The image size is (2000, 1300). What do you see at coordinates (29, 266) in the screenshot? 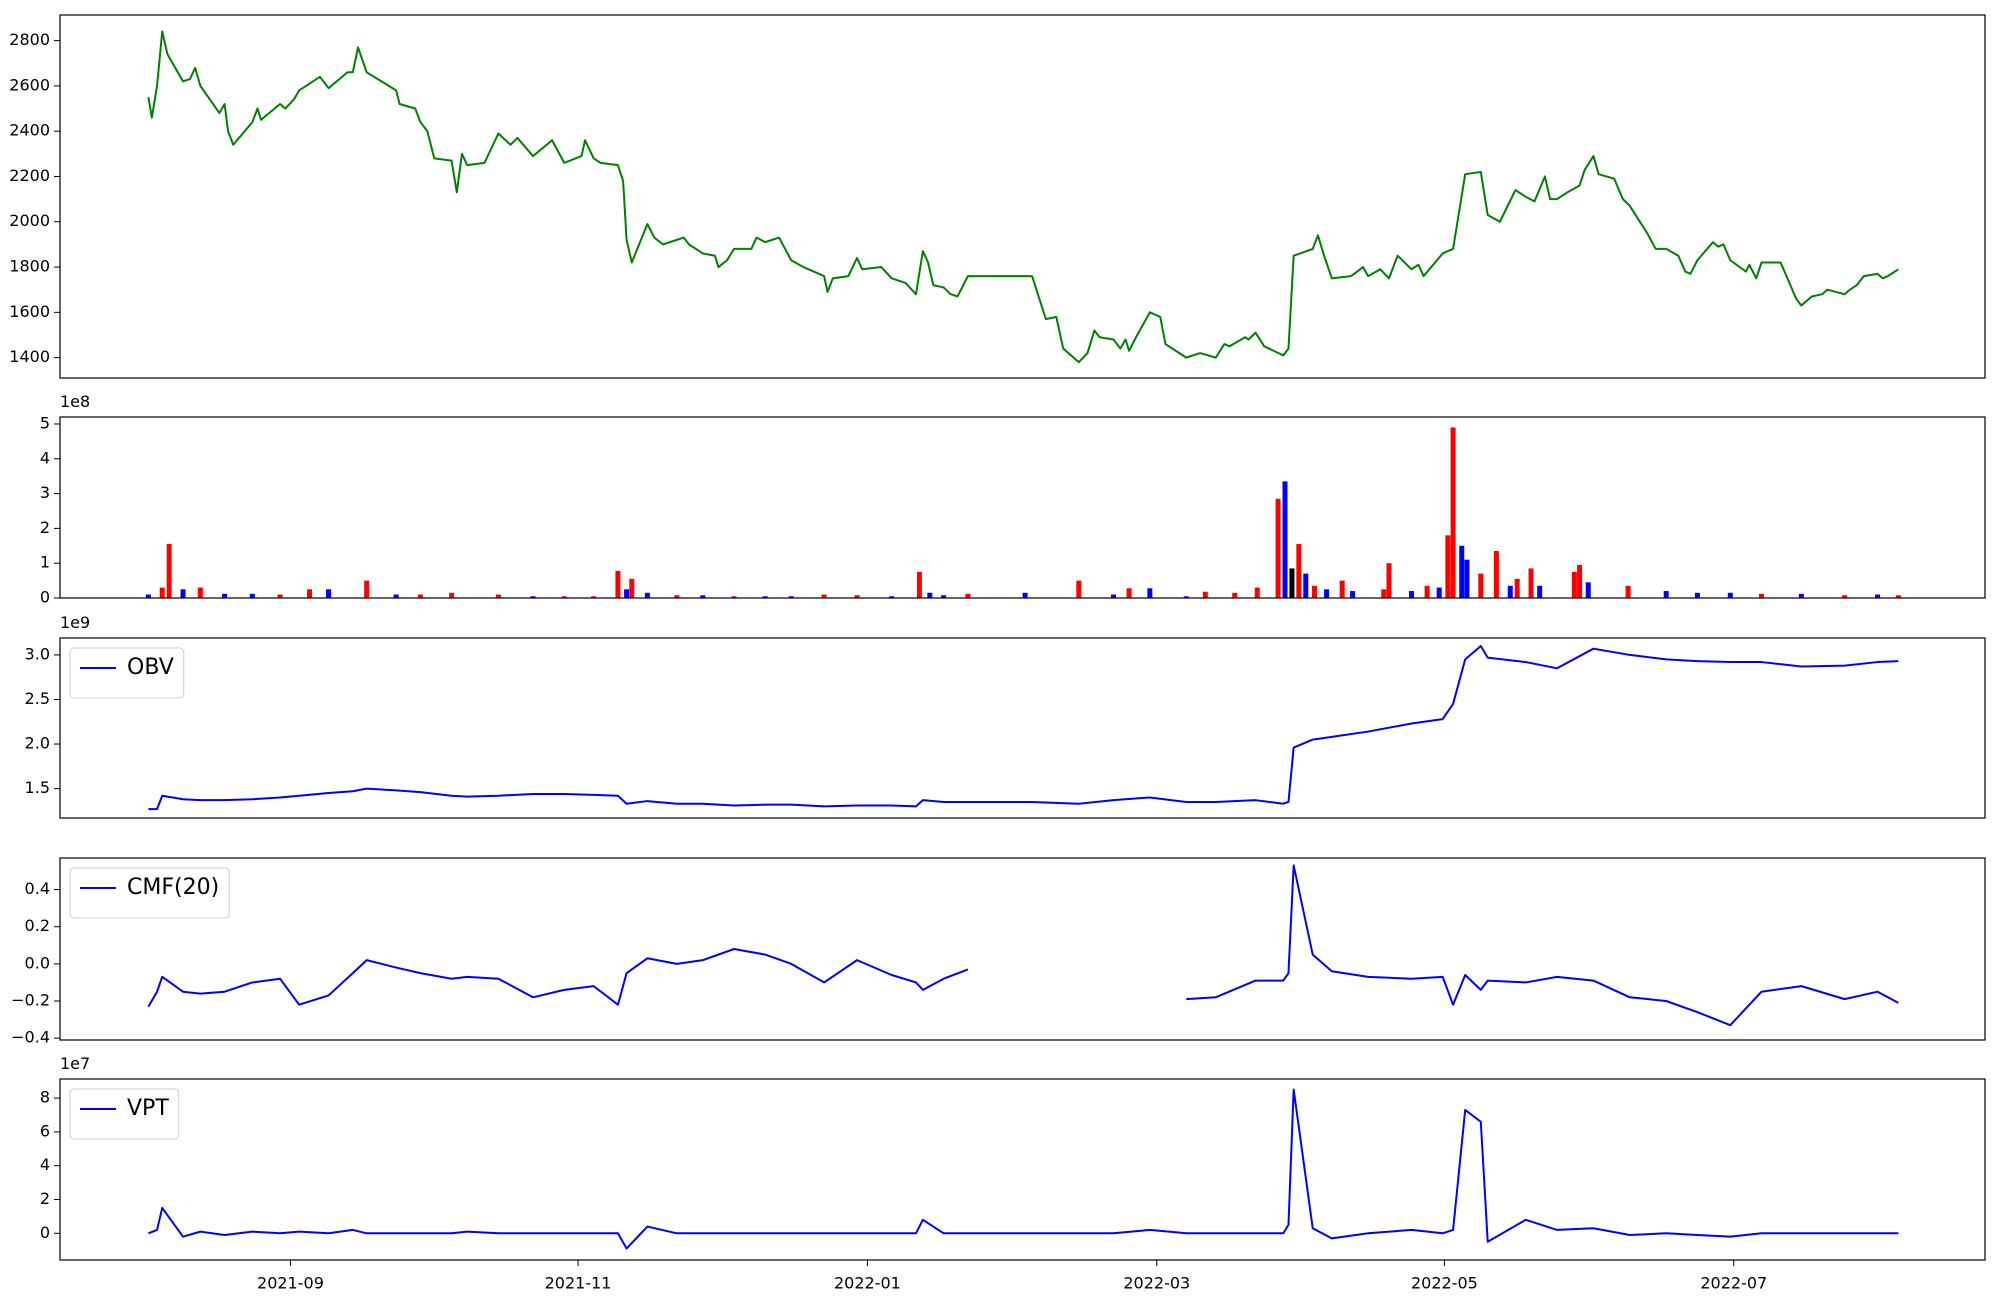
I see `y-tick-label: 1800` at bounding box center [29, 266].